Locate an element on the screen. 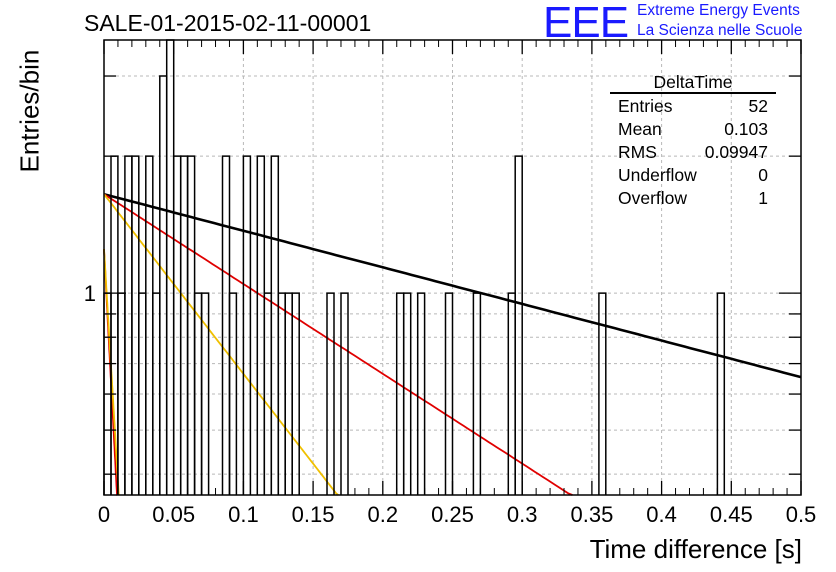 The image size is (836, 572). stats-label: Underflow is located at coordinates (657, 175).